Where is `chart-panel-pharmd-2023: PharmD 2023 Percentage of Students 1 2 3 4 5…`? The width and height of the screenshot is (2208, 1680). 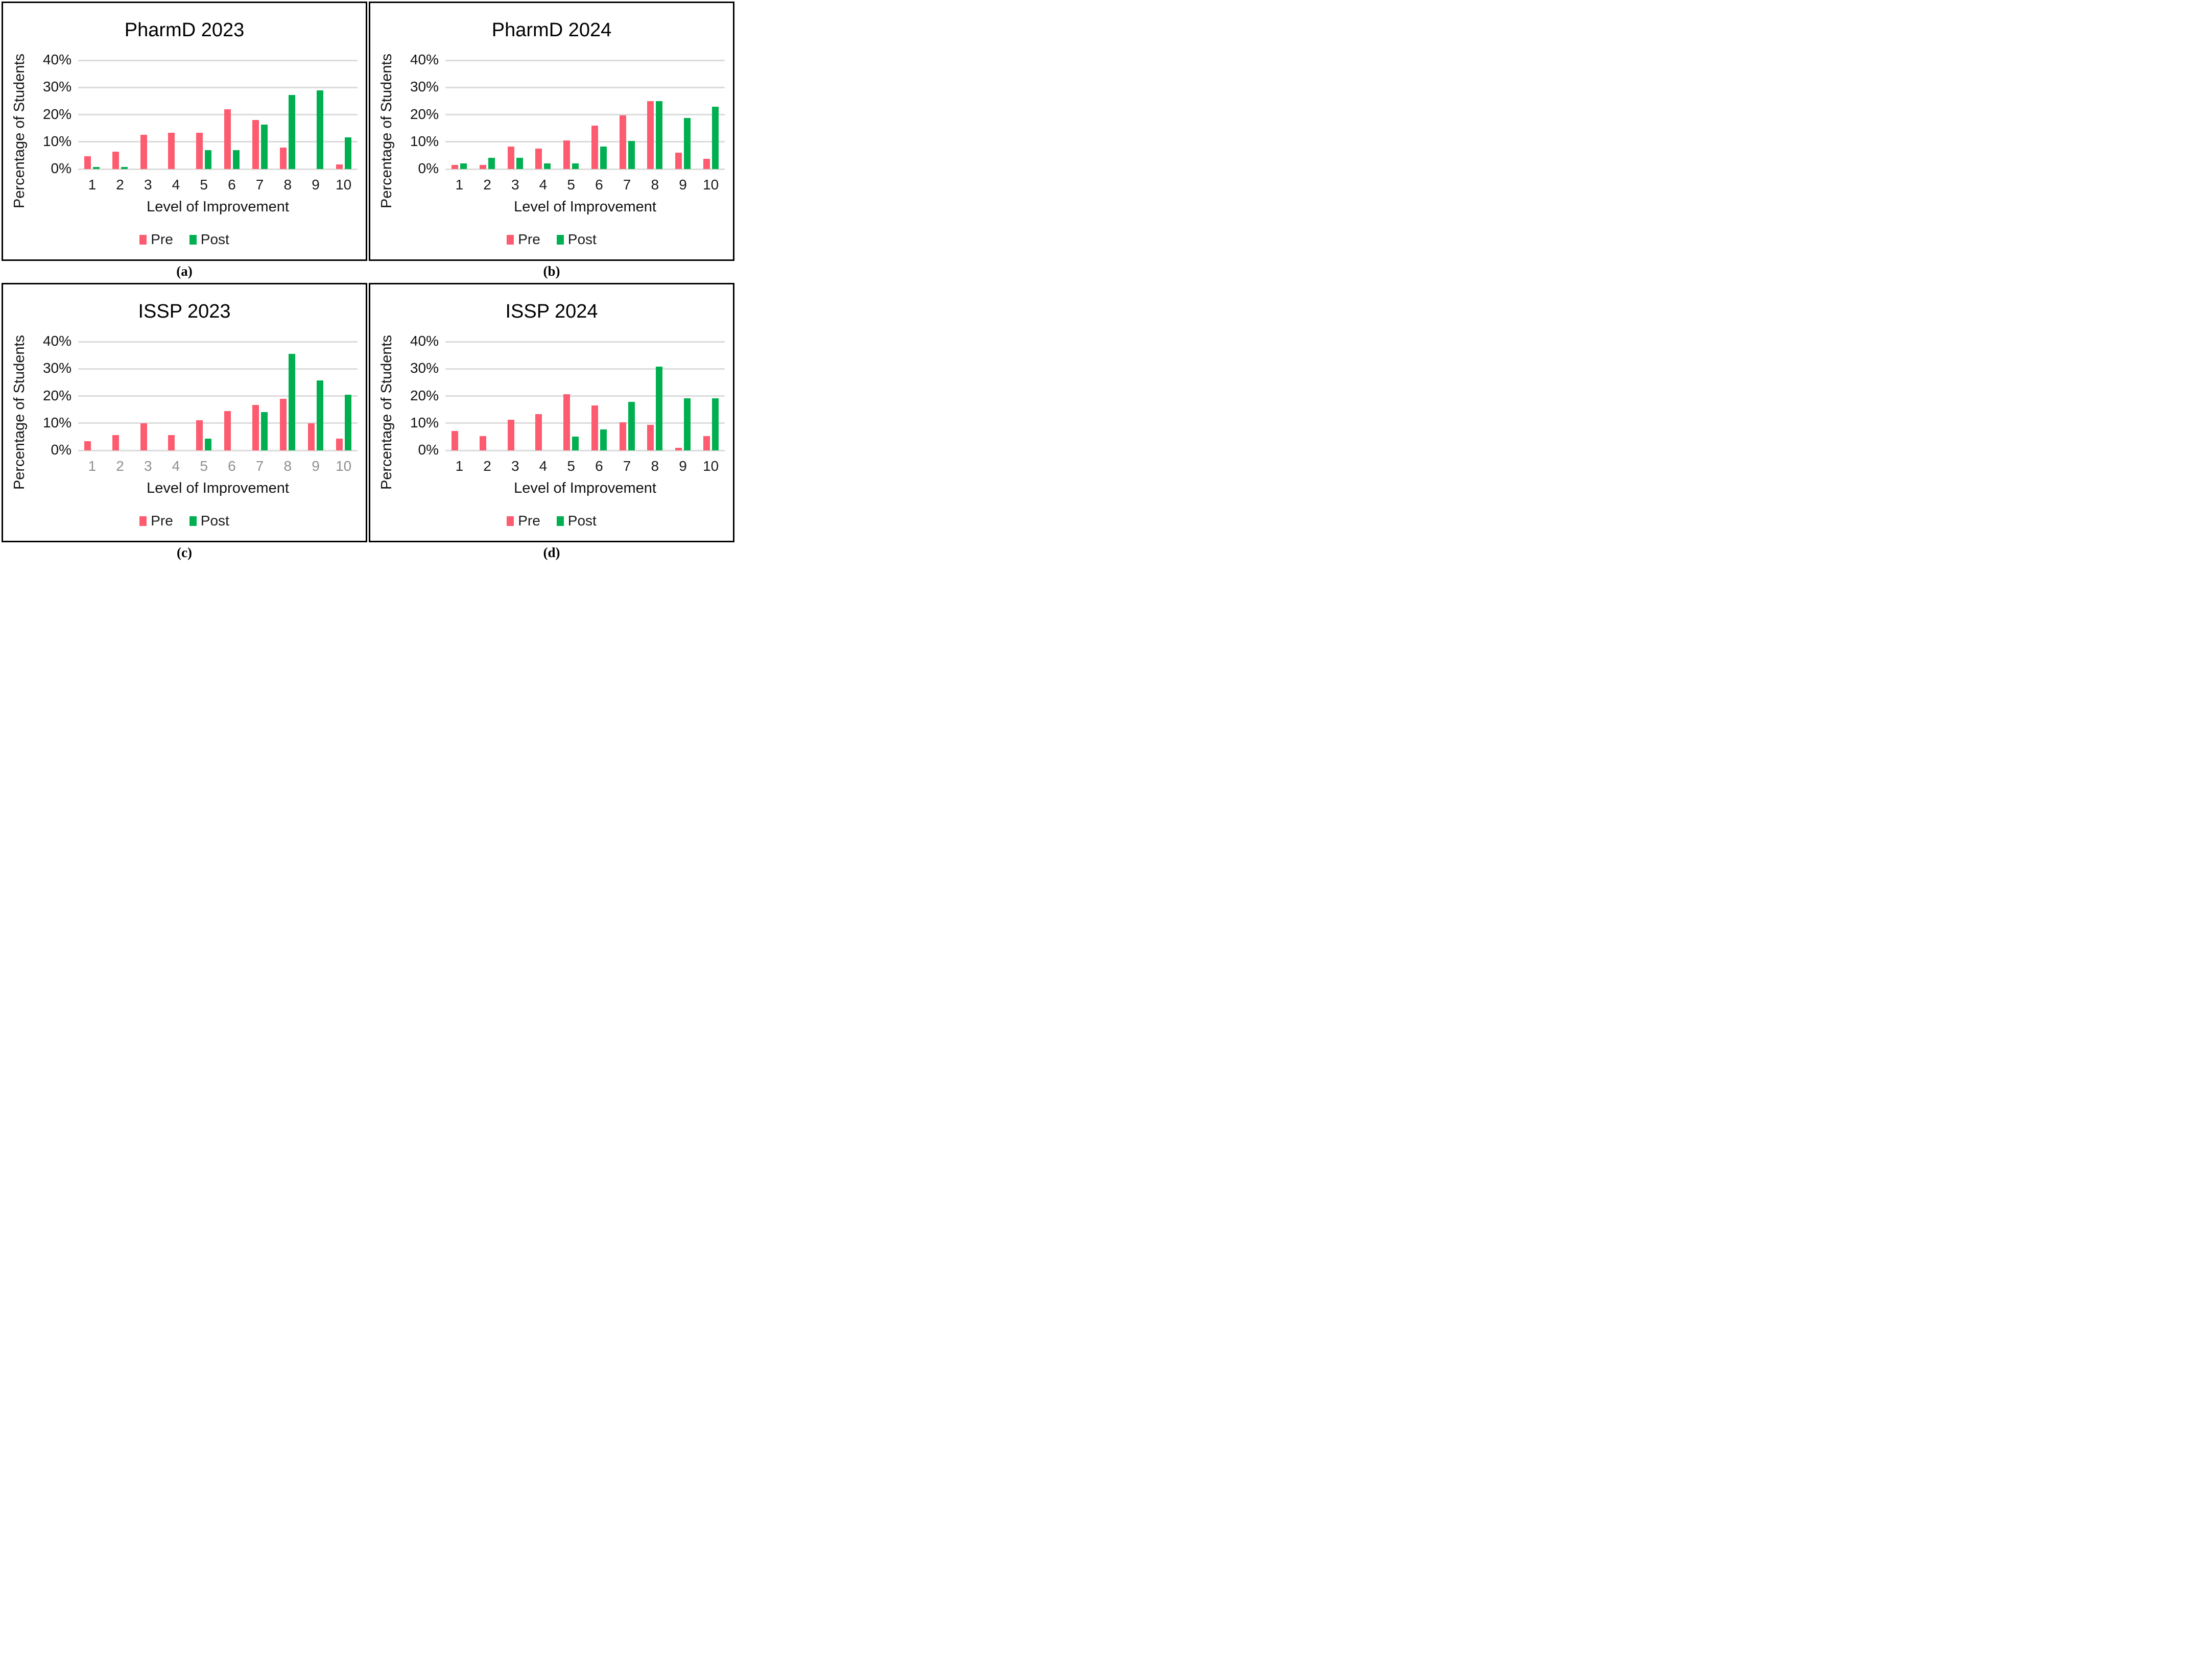
chart-panel-pharmd-2023: PharmD 2023 Percentage of Students 1 2 3 4 5… is located at coordinates (184, 131).